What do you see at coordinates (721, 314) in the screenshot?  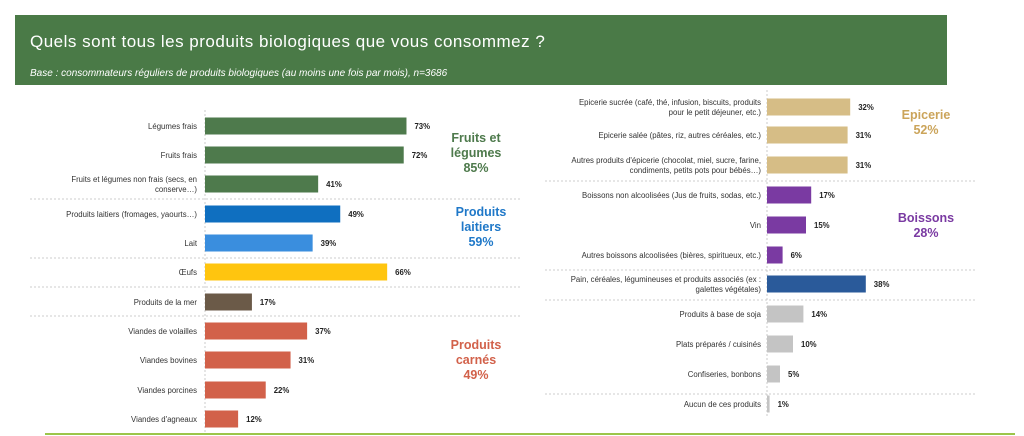 I see `category-label: Produits à base de soja` at bounding box center [721, 314].